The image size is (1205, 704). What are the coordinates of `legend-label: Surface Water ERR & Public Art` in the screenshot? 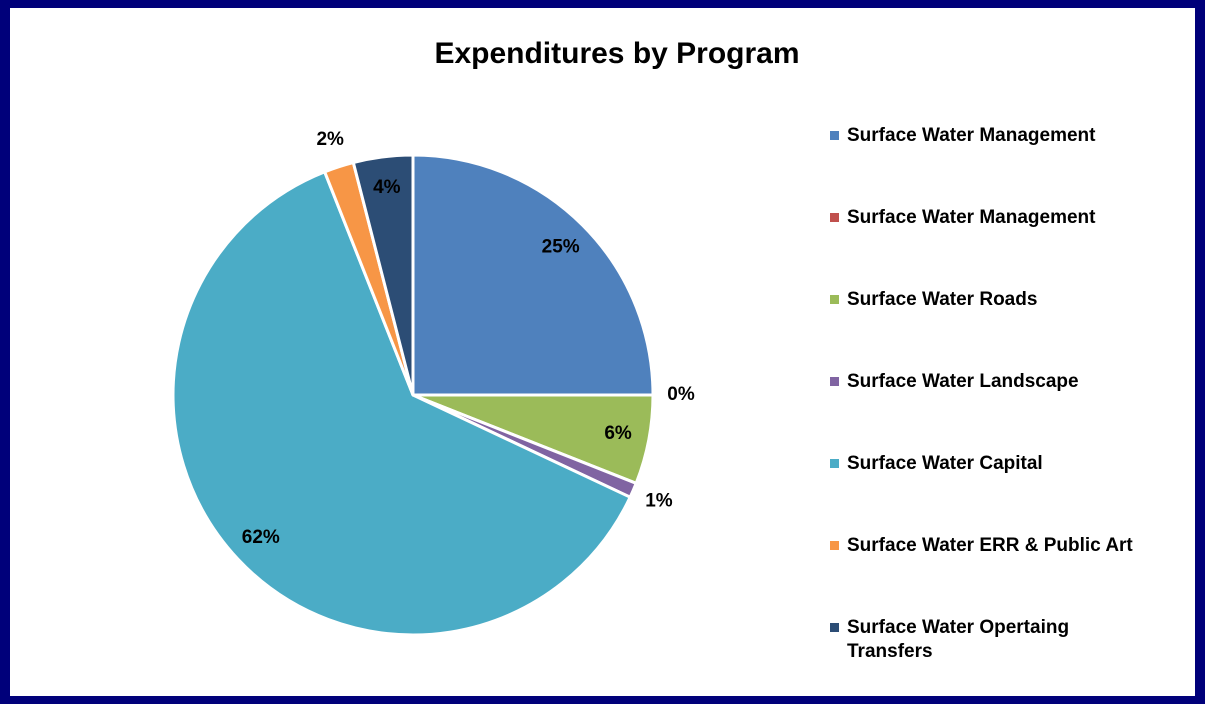 It's located at (990, 545).